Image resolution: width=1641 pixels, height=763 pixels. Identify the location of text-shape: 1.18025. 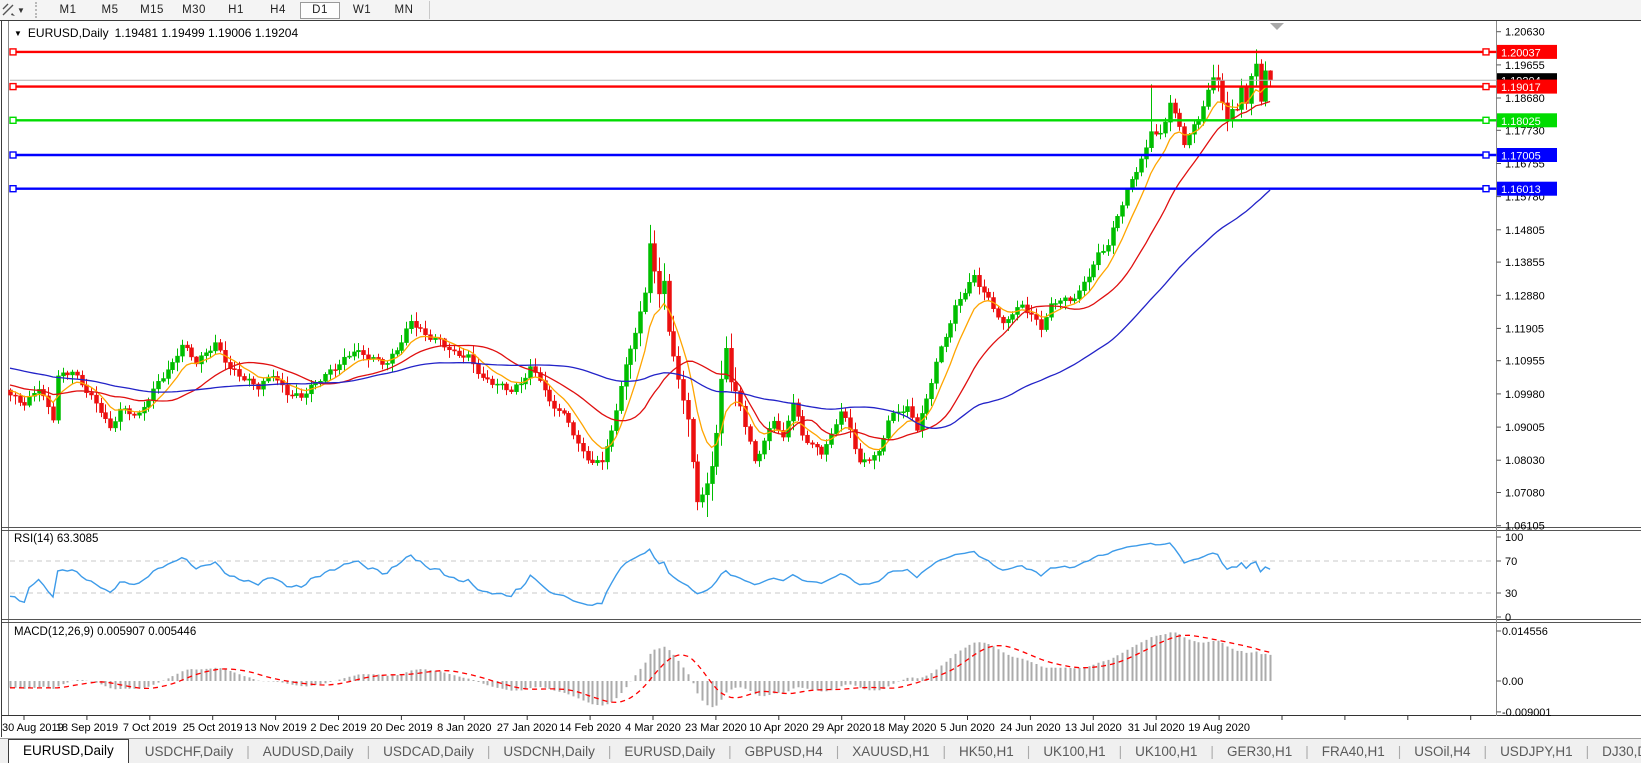
(1521, 122).